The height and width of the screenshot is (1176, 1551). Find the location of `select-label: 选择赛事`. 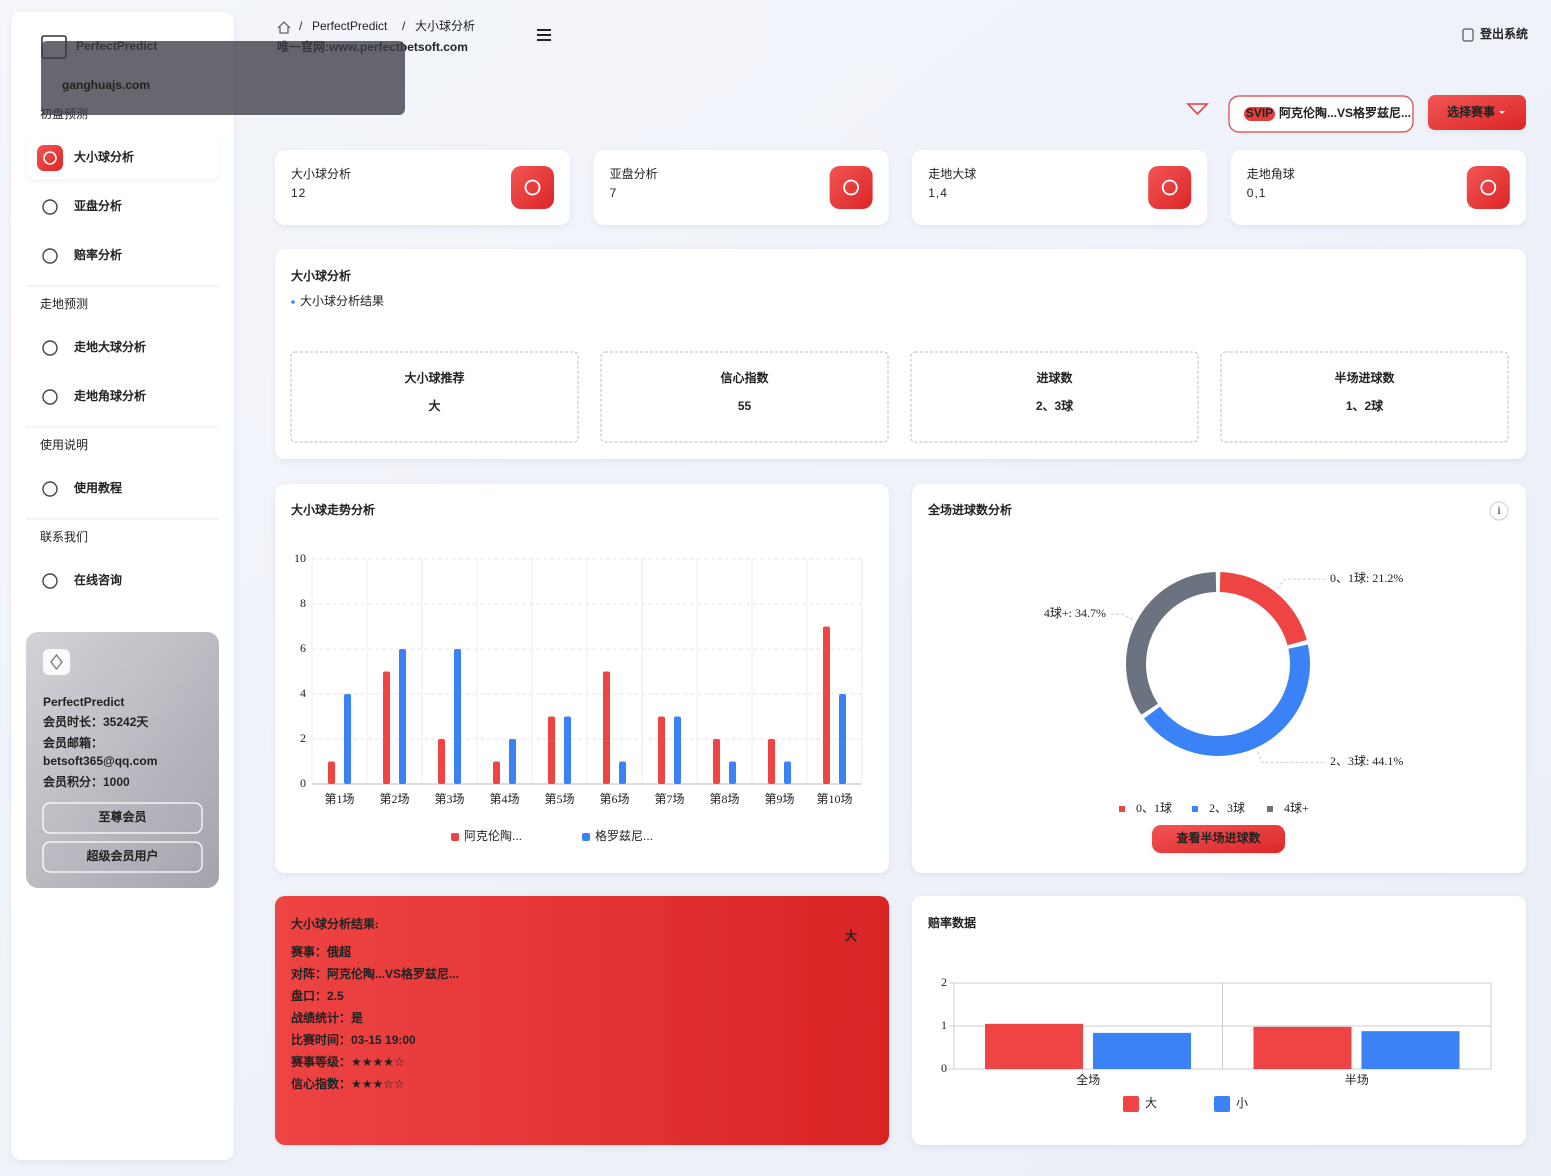

select-label: 选择赛事 is located at coordinates (1471, 111).